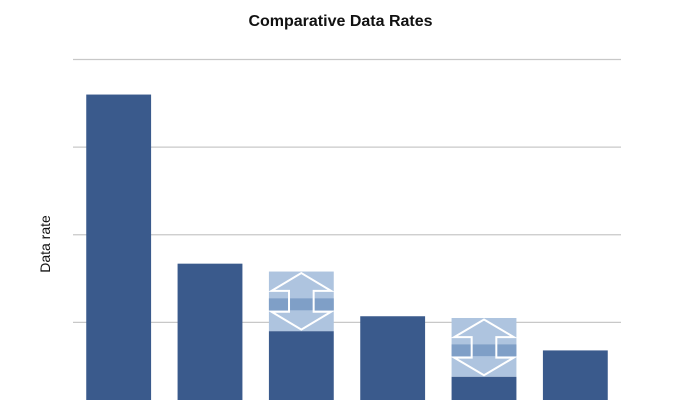 This screenshot has width=681, height=400. I want to click on chart-title: Comparative Data Rates, so click(340, 21).